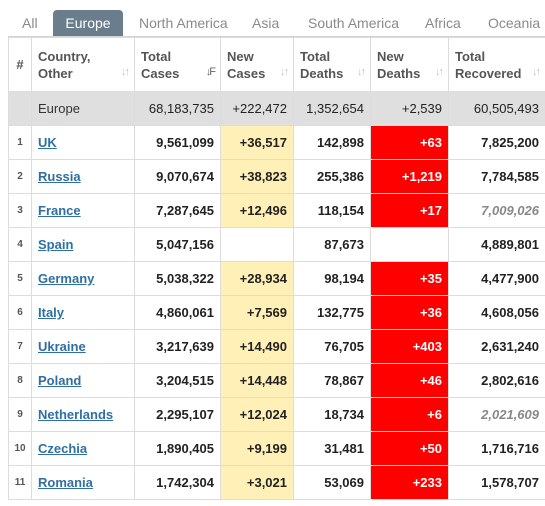  I want to click on header-new-deaths: New Deaths ↓↑, so click(409, 64).